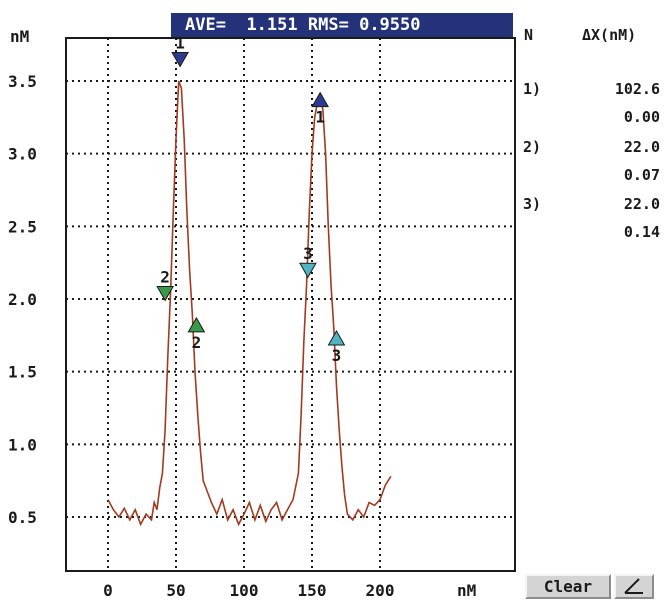 The image size is (668, 601). I want to click on y-tick-label: 1.5, so click(22, 372).